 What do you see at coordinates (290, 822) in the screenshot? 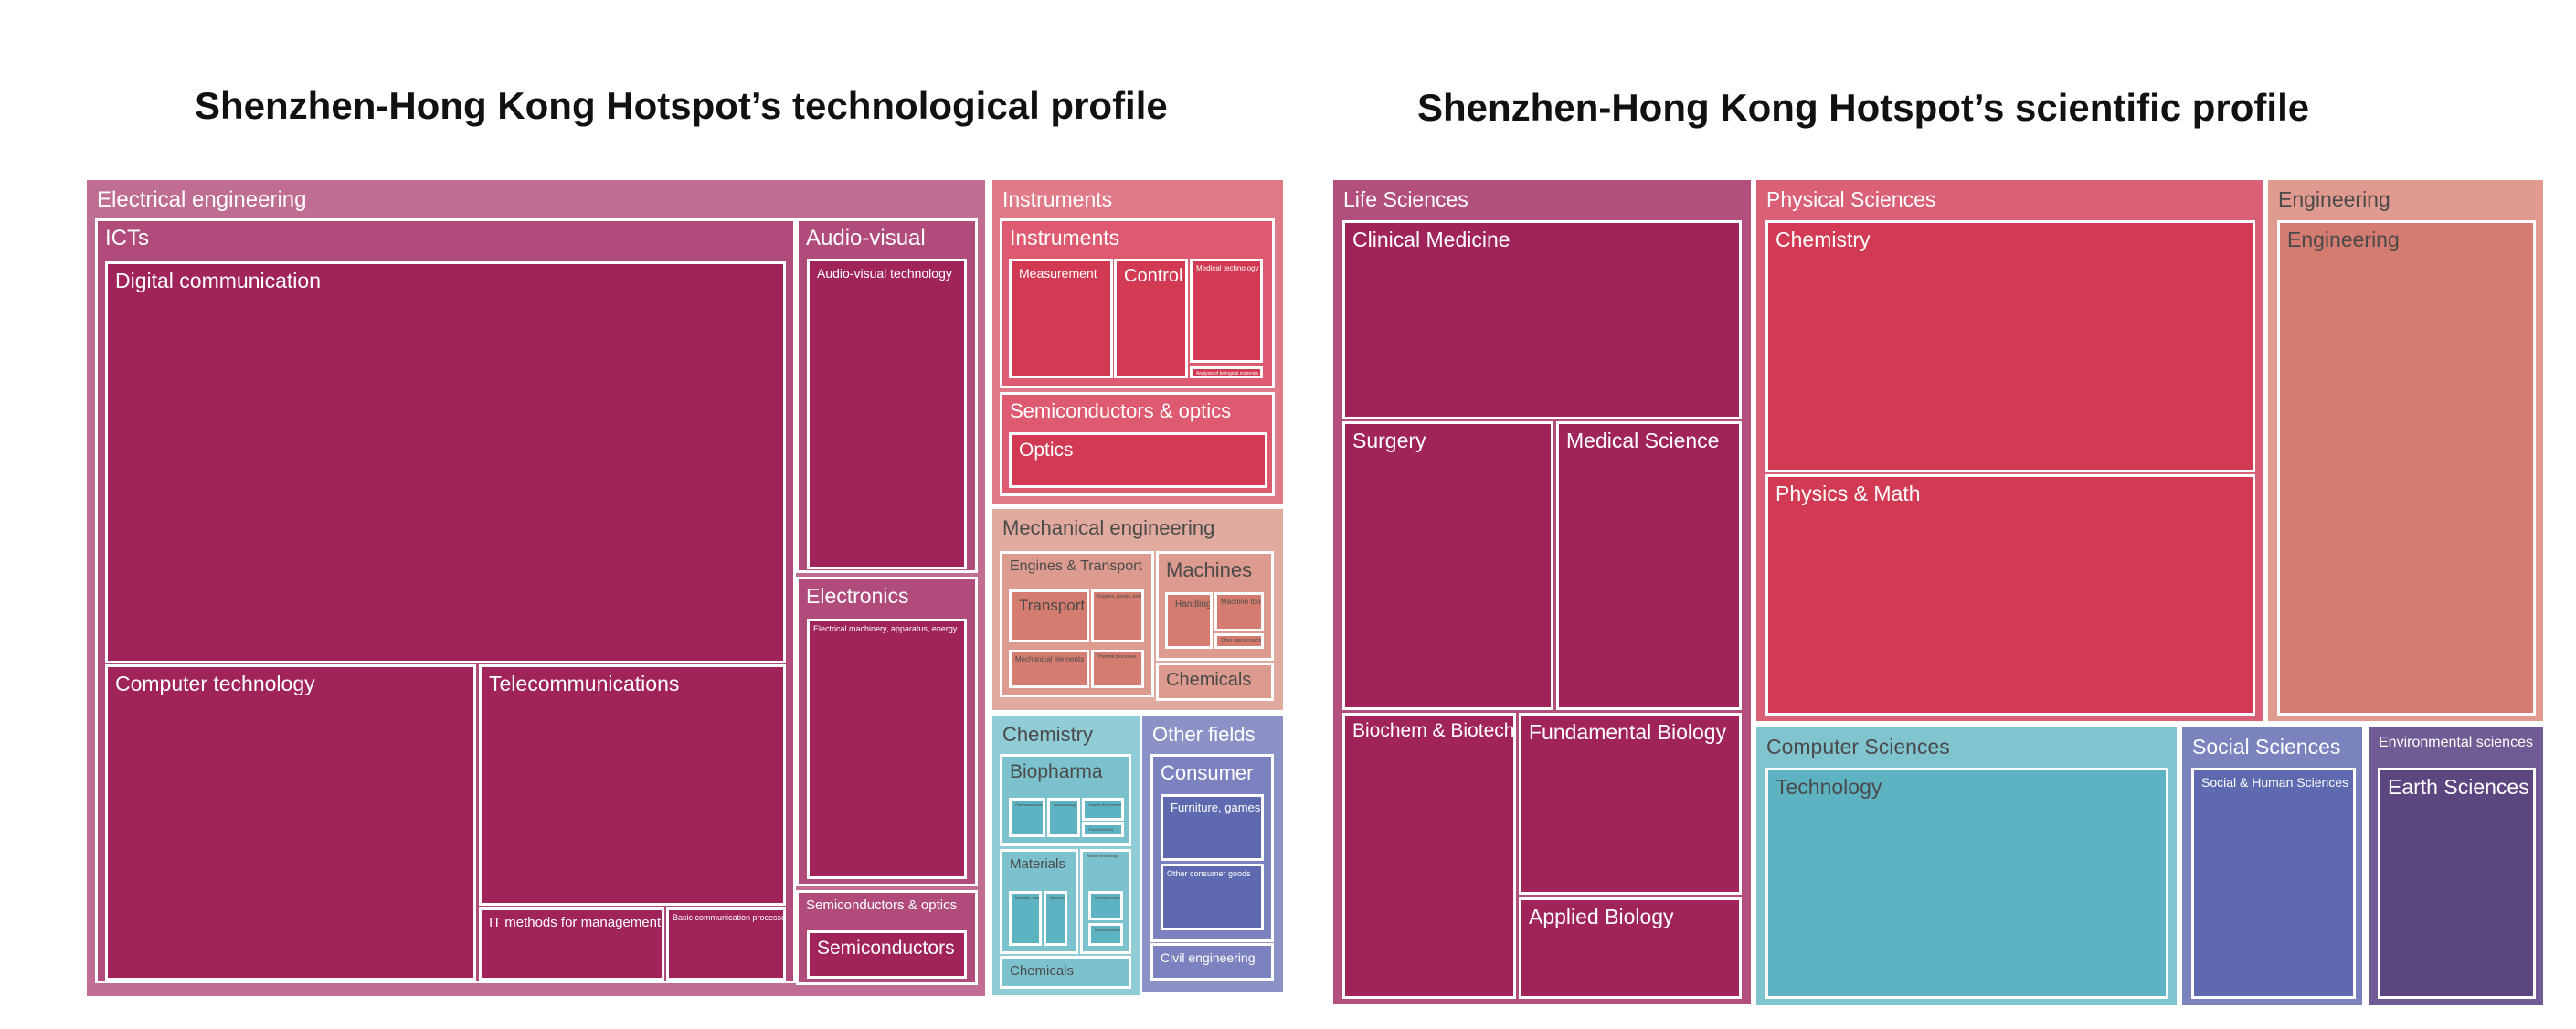
I see `computer-technology: Computer technology` at bounding box center [290, 822].